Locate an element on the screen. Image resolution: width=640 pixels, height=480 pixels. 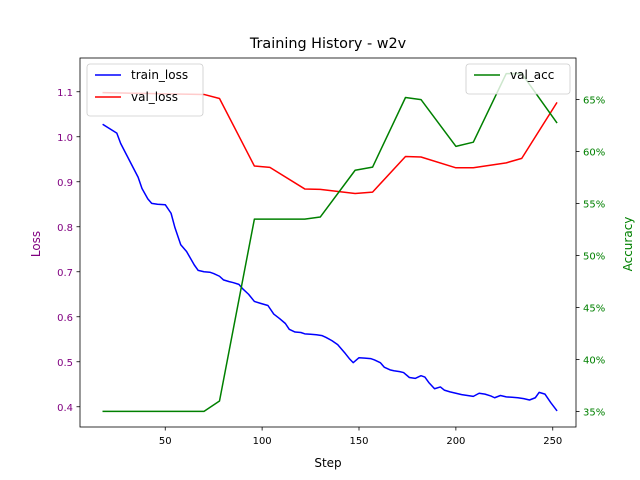
legend-loss: train_loss val_loss is located at coordinates (145, 90).